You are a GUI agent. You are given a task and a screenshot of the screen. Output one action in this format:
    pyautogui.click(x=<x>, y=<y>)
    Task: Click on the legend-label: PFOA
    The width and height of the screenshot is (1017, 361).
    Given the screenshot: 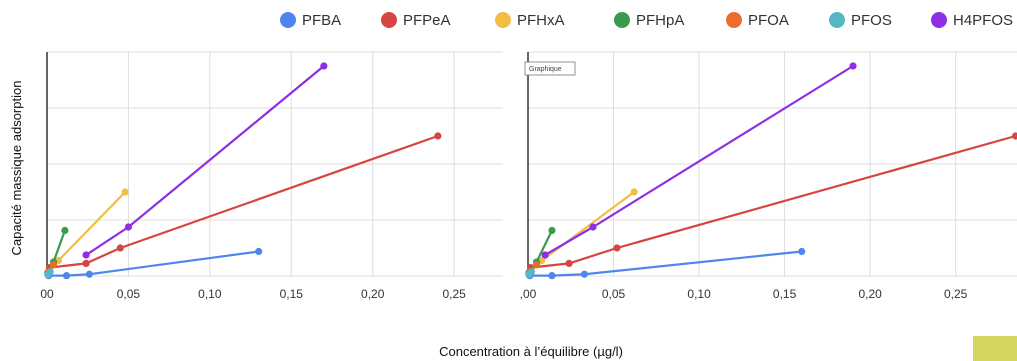 What is the action you would take?
    pyautogui.click(x=768, y=20)
    